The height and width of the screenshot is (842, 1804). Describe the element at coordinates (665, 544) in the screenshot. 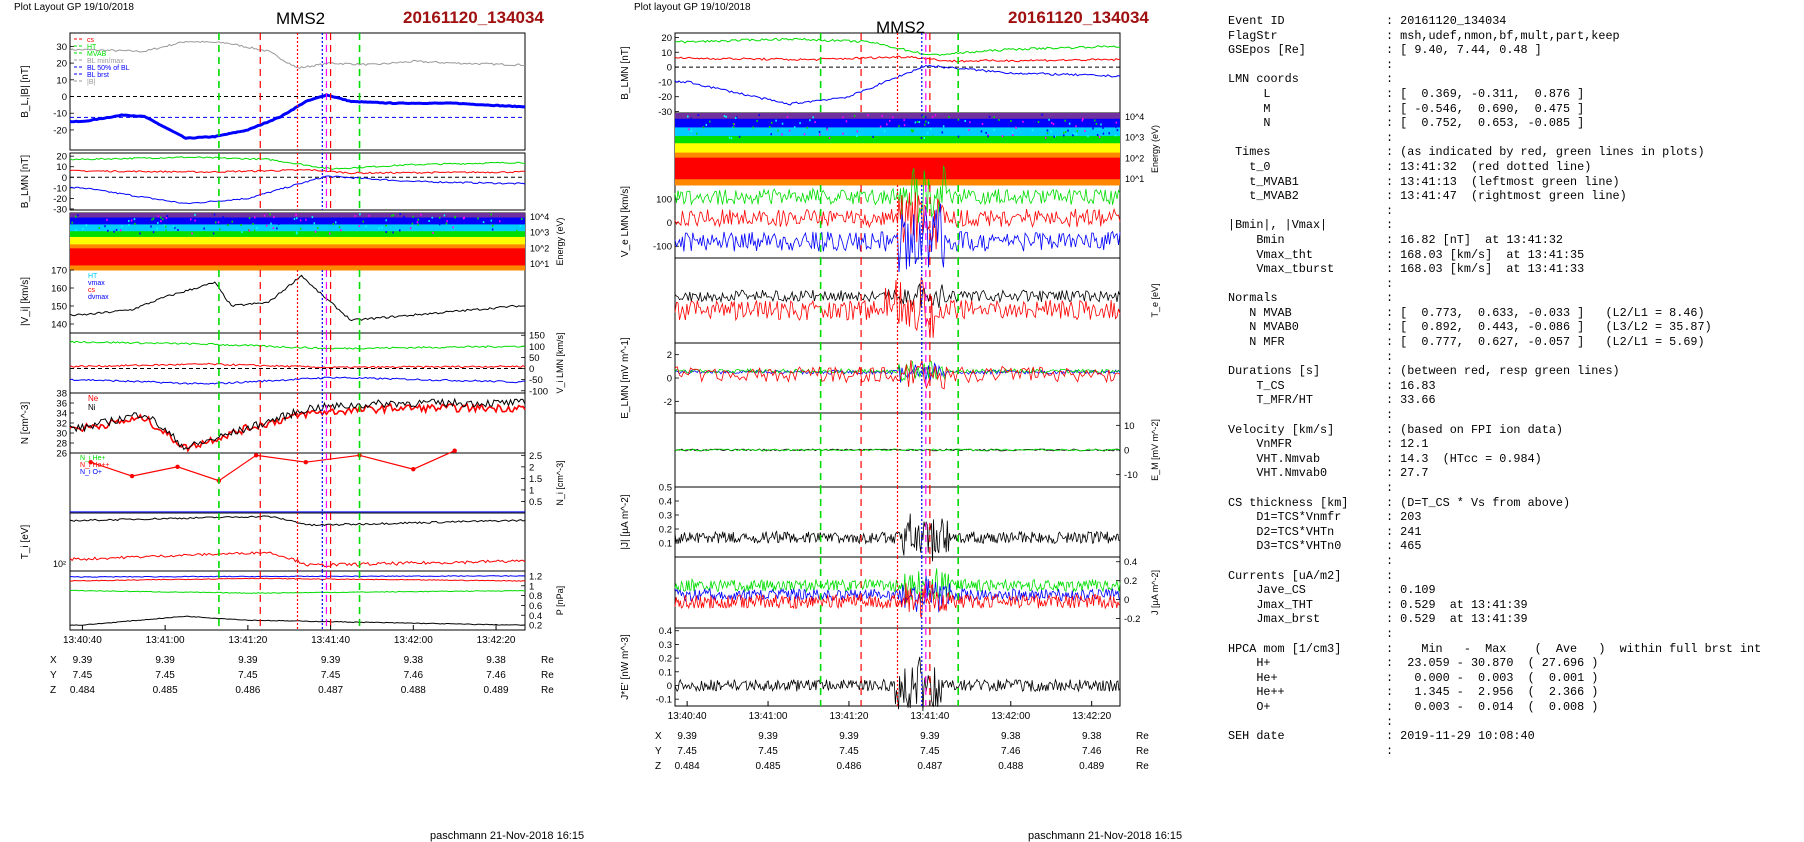

I see `mid-j-tick-label: 0.1` at that location.